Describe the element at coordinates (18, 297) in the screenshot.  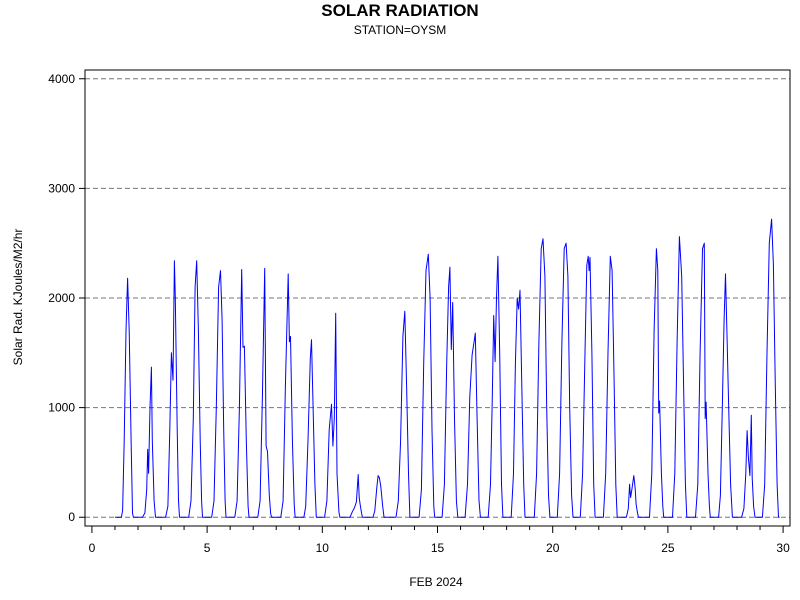
I see `y-axis-title: Solar Rad. KJoules/M2/hr` at that location.